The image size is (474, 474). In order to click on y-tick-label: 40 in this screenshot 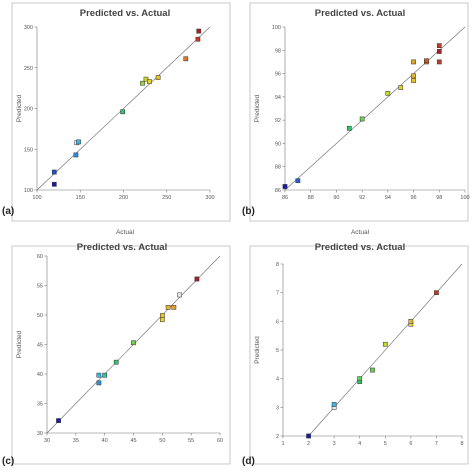, I will do `click(40, 375)`.